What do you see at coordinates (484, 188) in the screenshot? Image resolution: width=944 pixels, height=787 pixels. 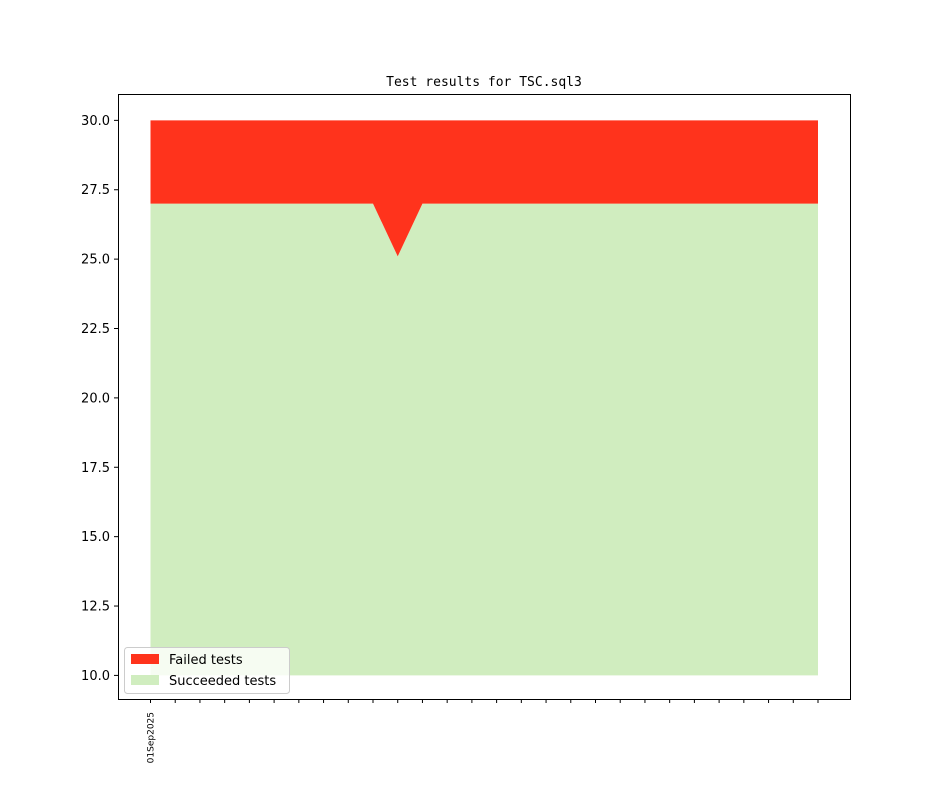 I see `series-failed-area` at bounding box center [484, 188].